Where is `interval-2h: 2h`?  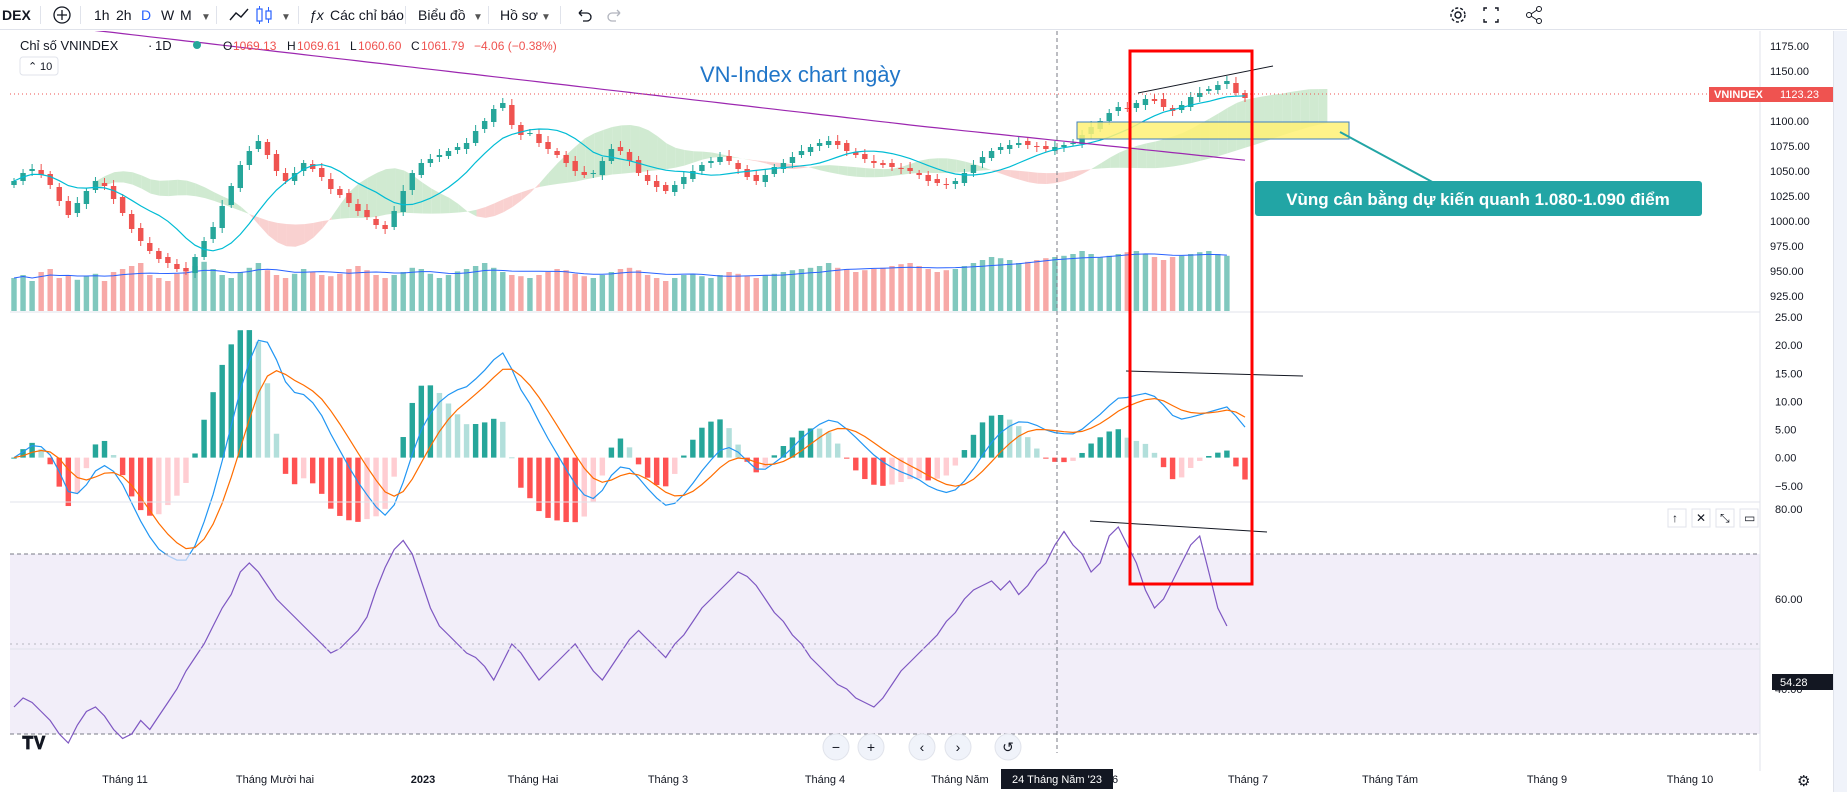 interval-2h: 2h is located at coordinates (124, 15).